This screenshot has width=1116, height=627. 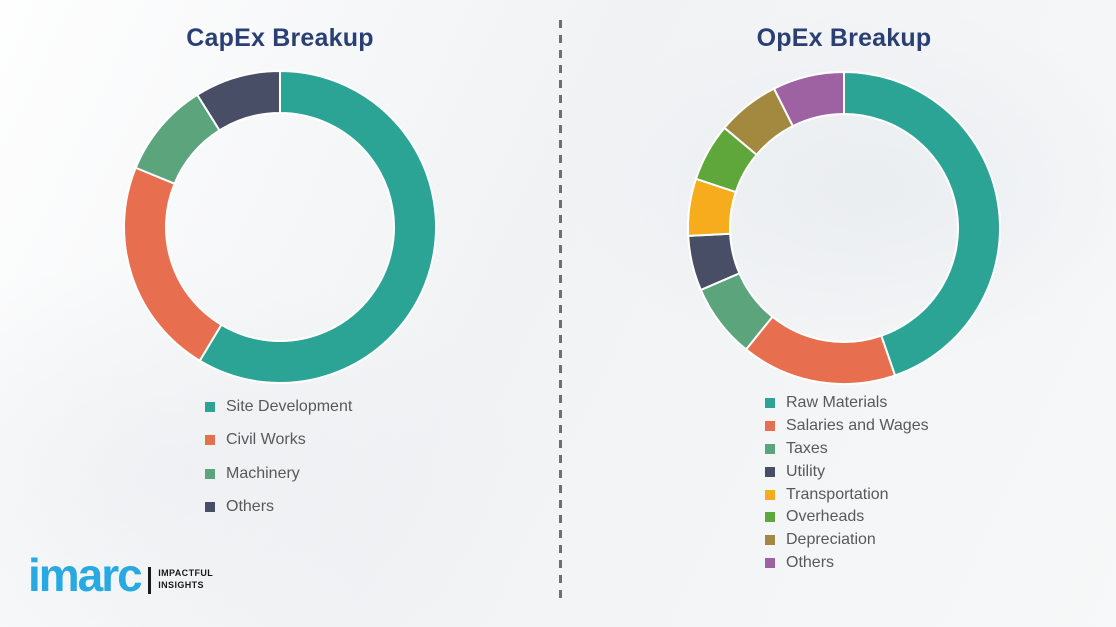 What do you see at coordinates (770, 426) in the screenshot?
I see `legend-swatch-salaries-and-wages` at bounding box center [770, 426].